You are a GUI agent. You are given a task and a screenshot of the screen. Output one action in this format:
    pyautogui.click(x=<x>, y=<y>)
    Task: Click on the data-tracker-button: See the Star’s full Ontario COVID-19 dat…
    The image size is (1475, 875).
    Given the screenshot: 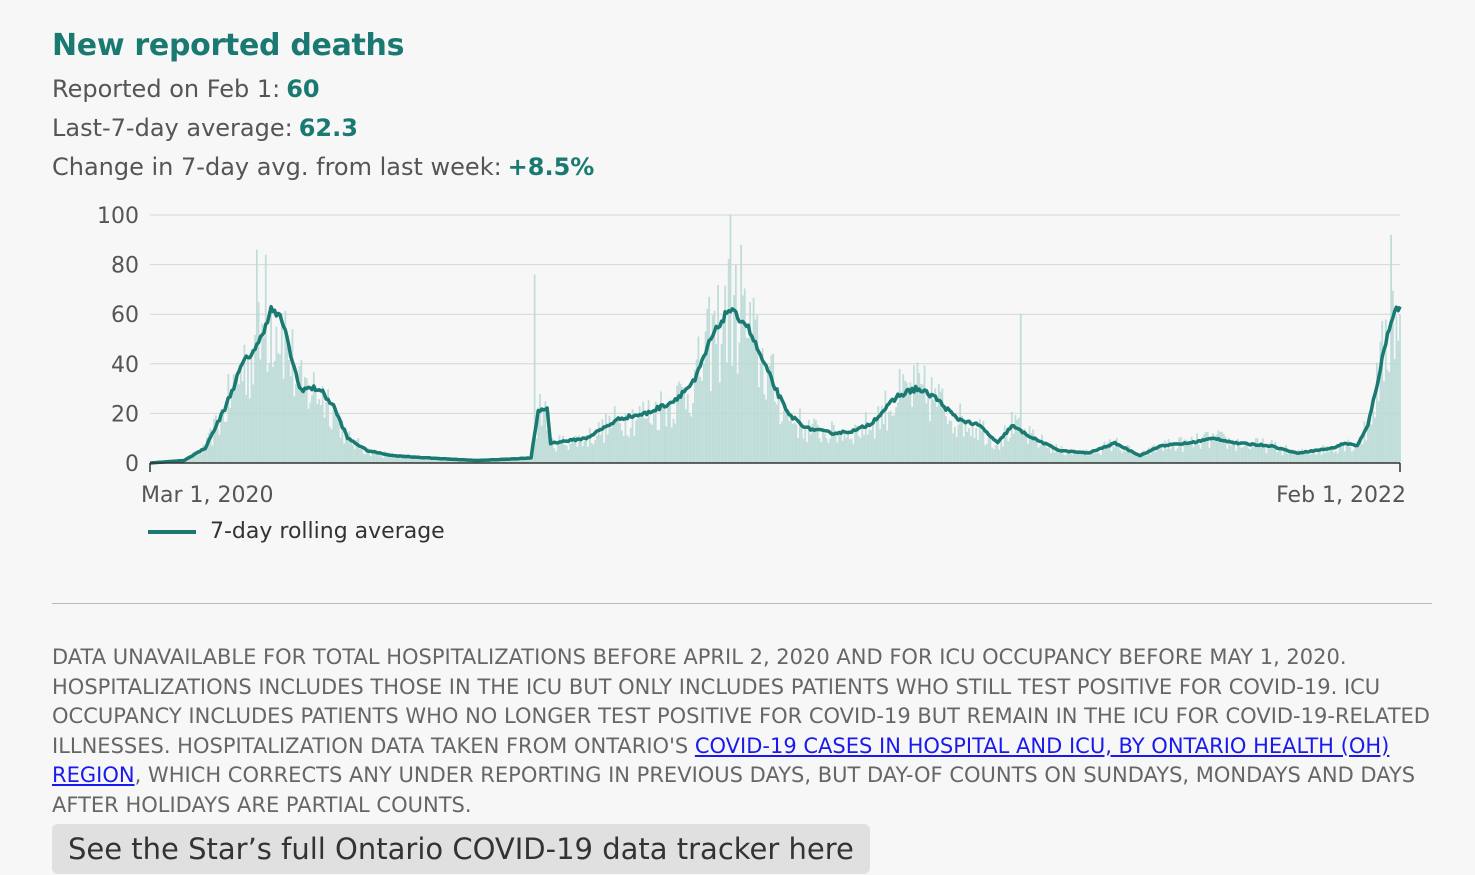 What is the action you would take?
    pyautogui.click(x=461, y=849)
    